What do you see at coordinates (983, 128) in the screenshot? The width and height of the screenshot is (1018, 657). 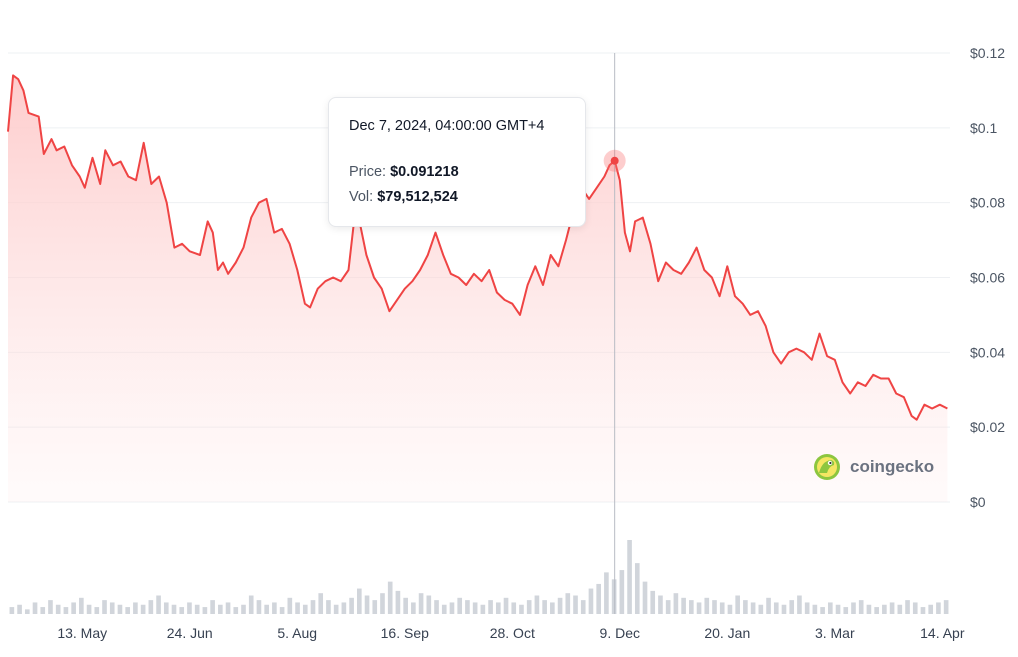 I see `y-tick-label: $0.1` at bounding box center [983, 128].